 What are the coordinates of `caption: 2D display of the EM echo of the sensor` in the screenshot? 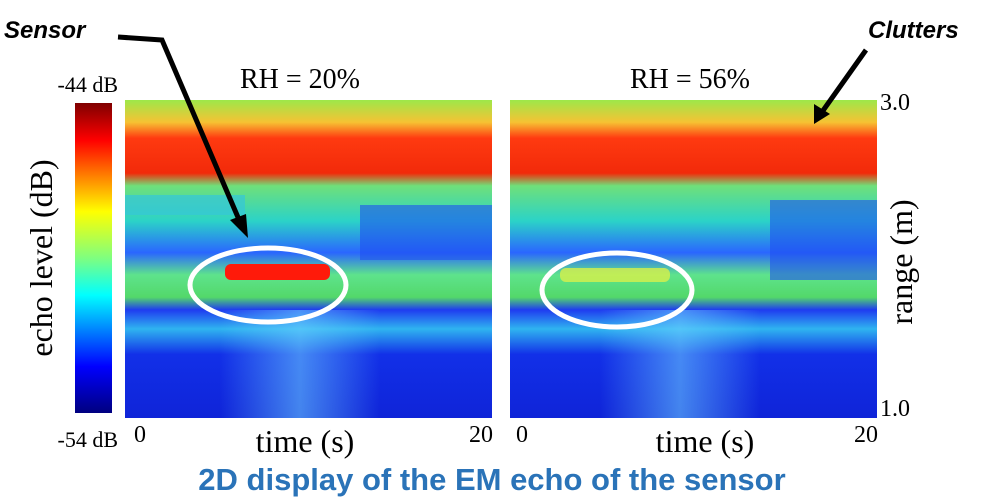 It's located at (491, 479).